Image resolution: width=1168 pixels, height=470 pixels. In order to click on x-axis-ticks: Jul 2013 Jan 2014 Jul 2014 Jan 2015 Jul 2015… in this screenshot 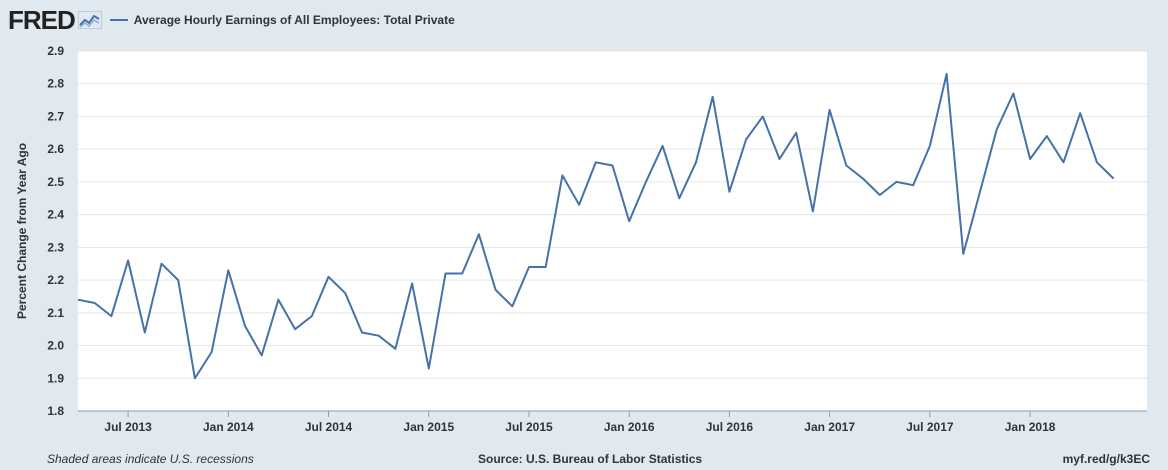, I will do `click(612, 422)`.